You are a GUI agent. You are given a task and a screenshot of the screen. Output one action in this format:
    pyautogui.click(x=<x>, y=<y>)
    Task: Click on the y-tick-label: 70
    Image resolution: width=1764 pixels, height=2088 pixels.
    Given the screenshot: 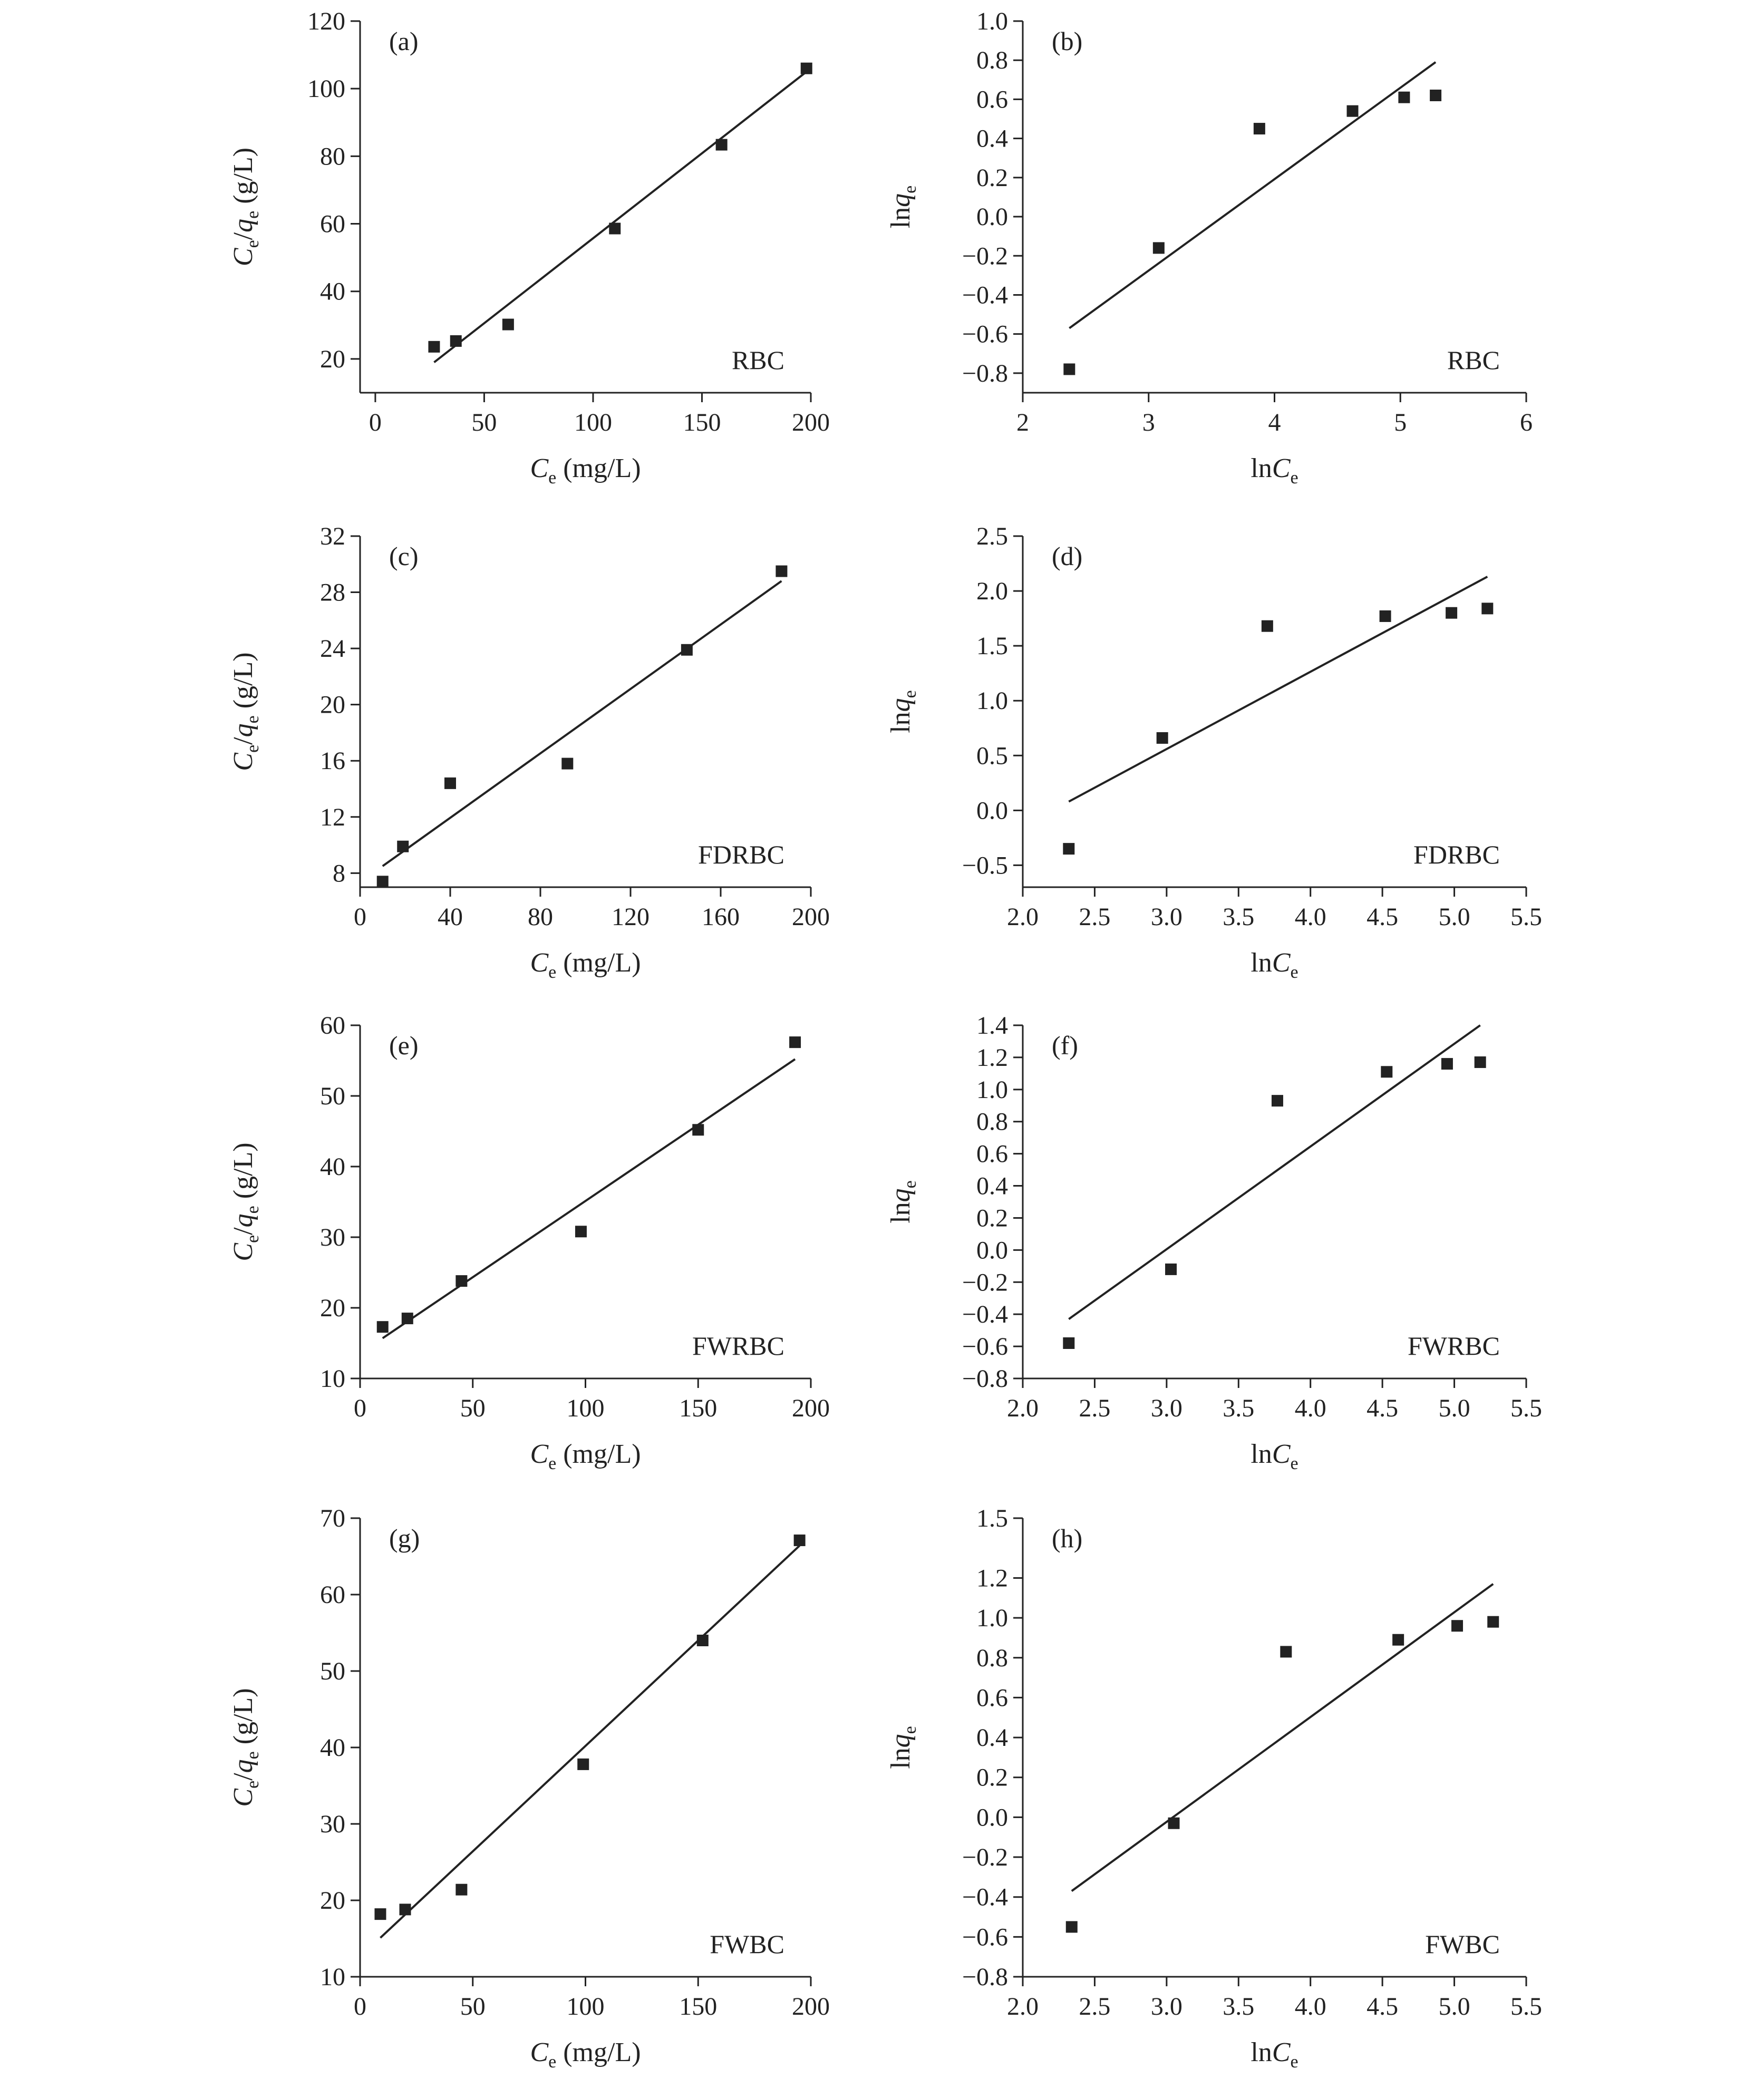 What is the action you would take?
    pyautogui.click(x=333, y=1518)
    